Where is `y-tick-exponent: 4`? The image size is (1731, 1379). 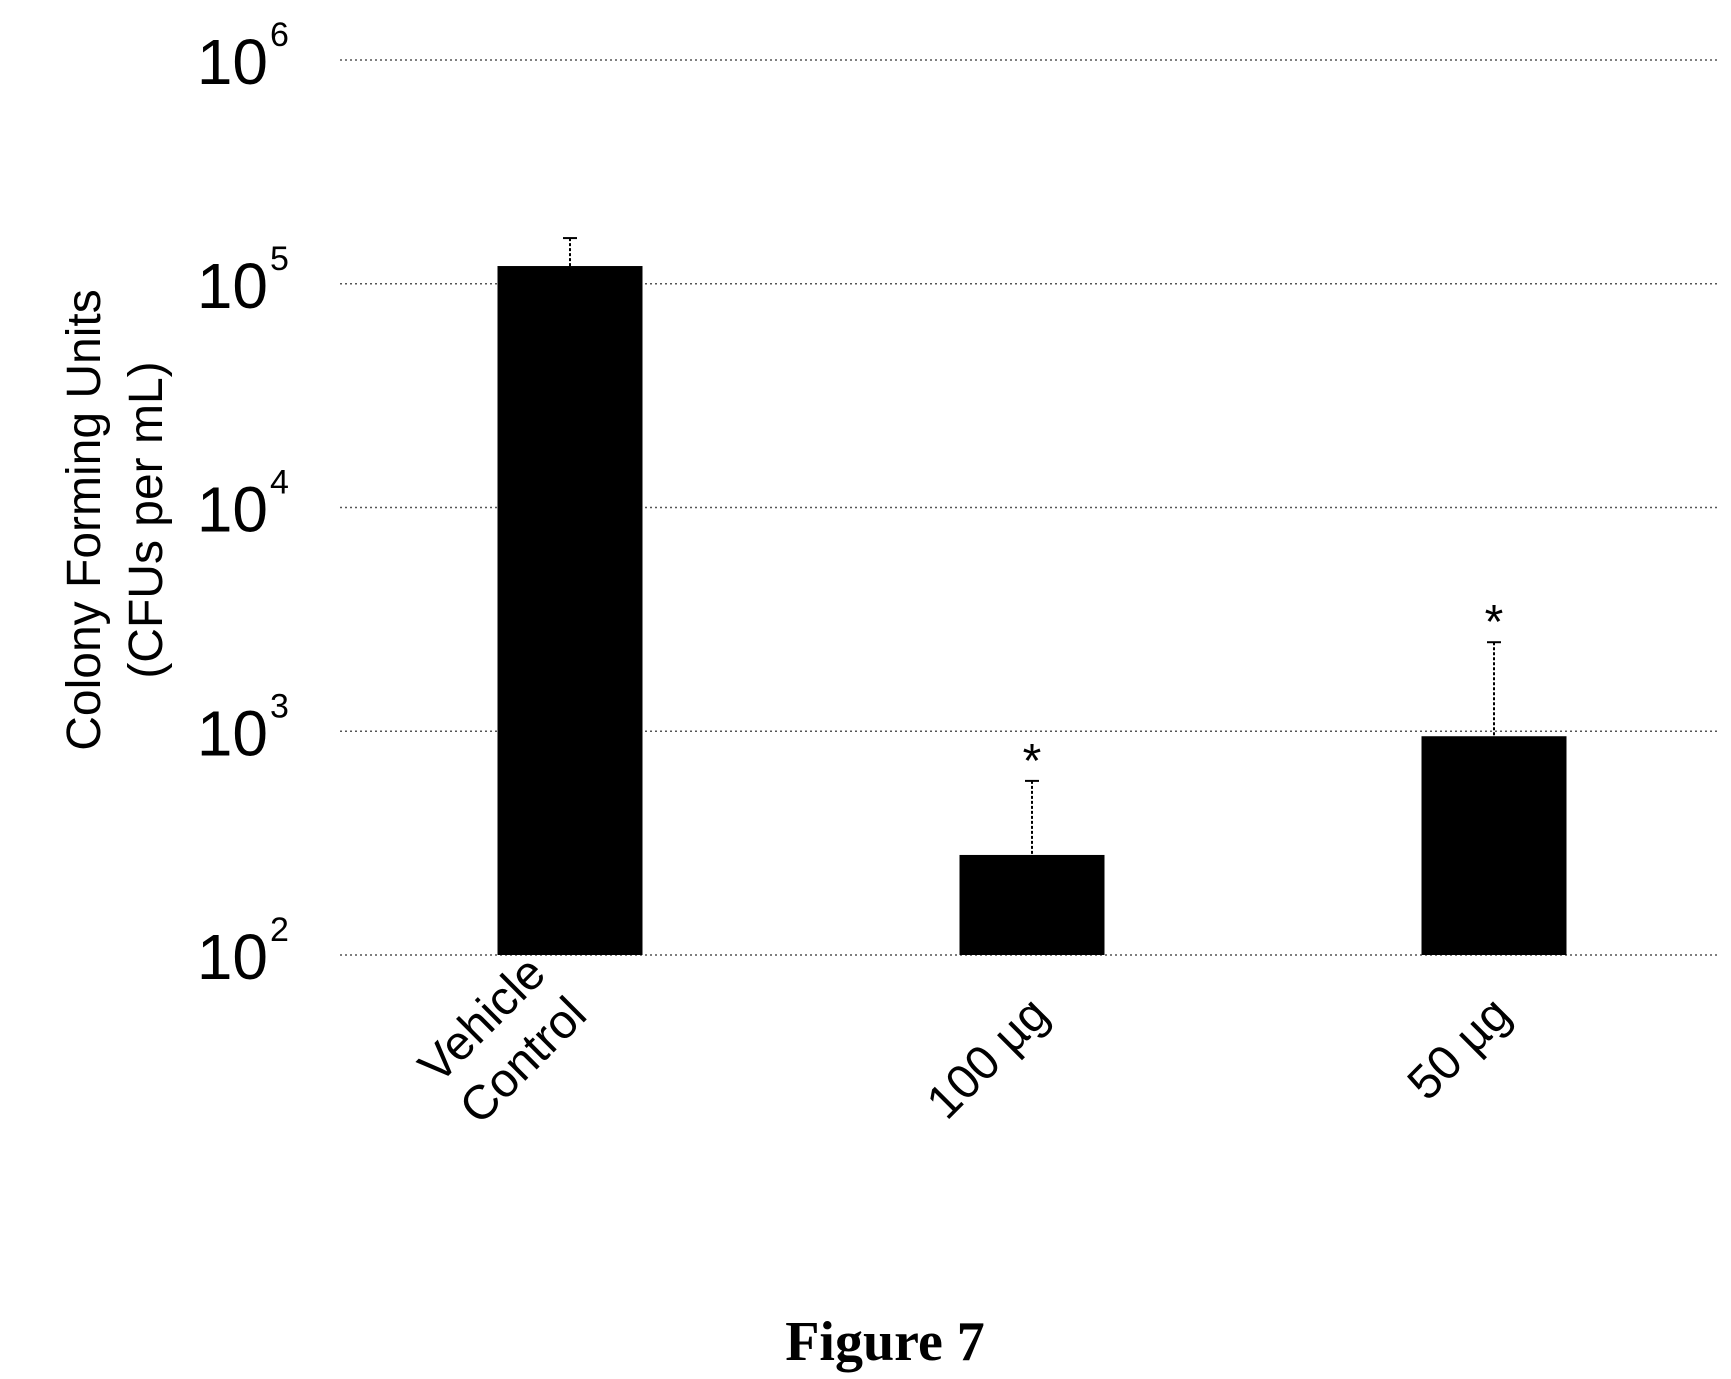 y-tick-exponent: 4 is located at coordinates (279, 483).